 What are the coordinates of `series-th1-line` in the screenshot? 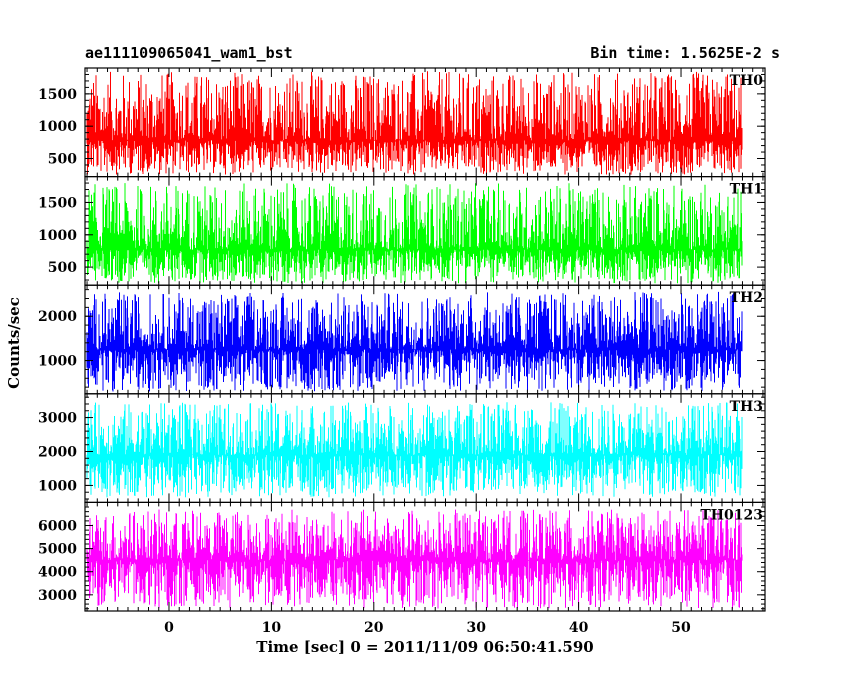 It's located at (414, 233).